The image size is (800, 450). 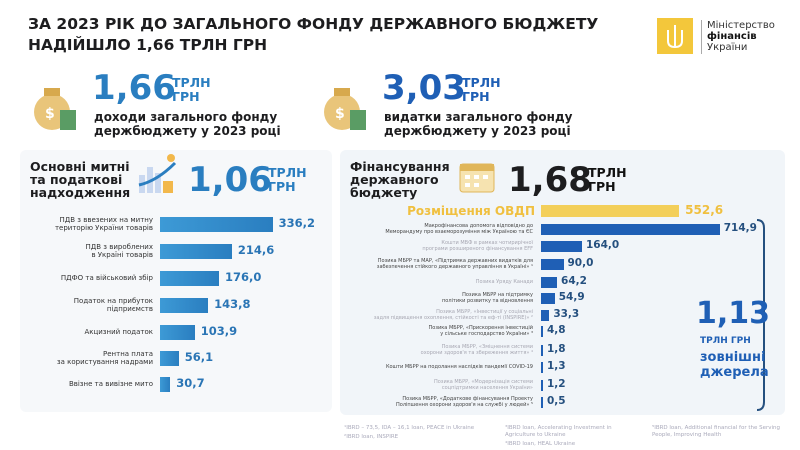 What do you see at coordinates (480, 328) in the screenshot?
I see `bar-label-line: Позика МБРР, «Прискорення інвестицій` at bounding box center [480, 328].